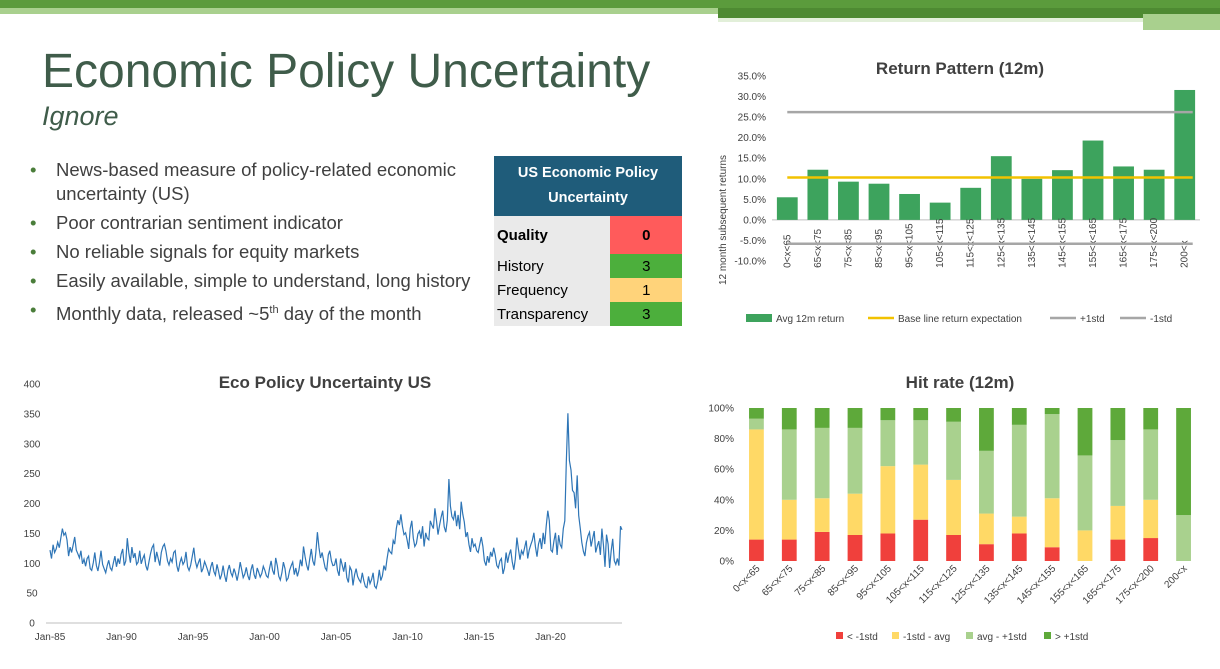 The height and width of the screenshot is (669, 1220). I want to click on y-tick-label: 400, so click(32, 385).